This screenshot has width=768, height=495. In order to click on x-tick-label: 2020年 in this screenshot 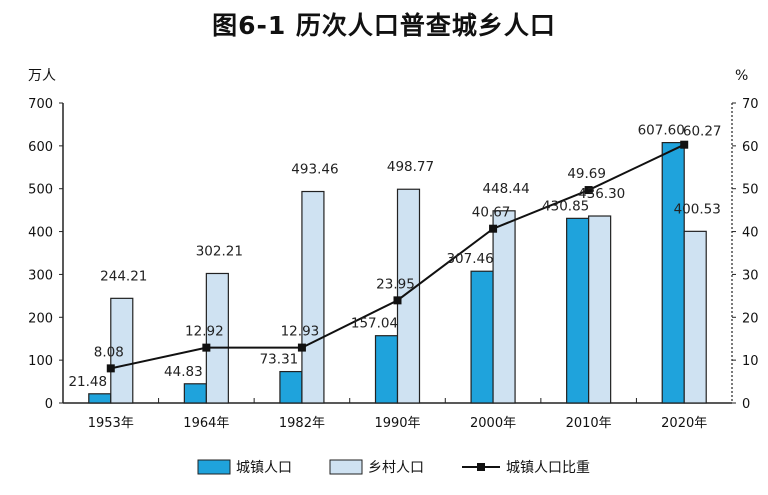, I will do `click(684, 423)`.